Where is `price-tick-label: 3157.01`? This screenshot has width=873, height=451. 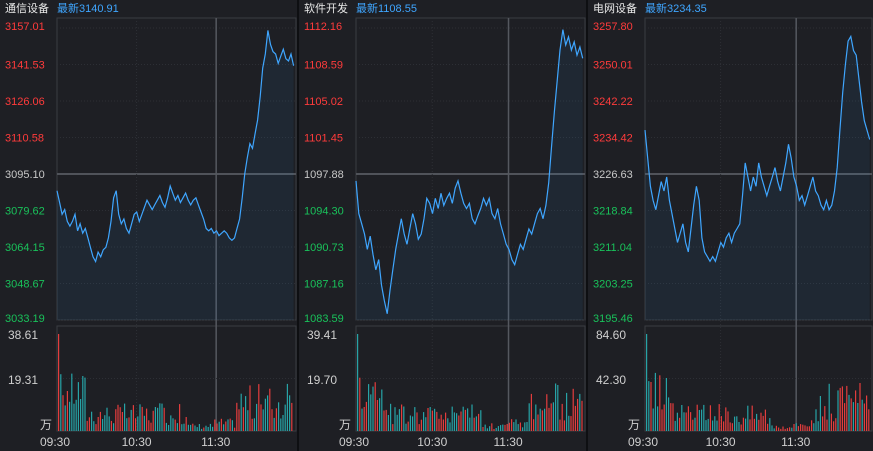 price-tick-label: 3157.01 is located at coordinates (25, 27).